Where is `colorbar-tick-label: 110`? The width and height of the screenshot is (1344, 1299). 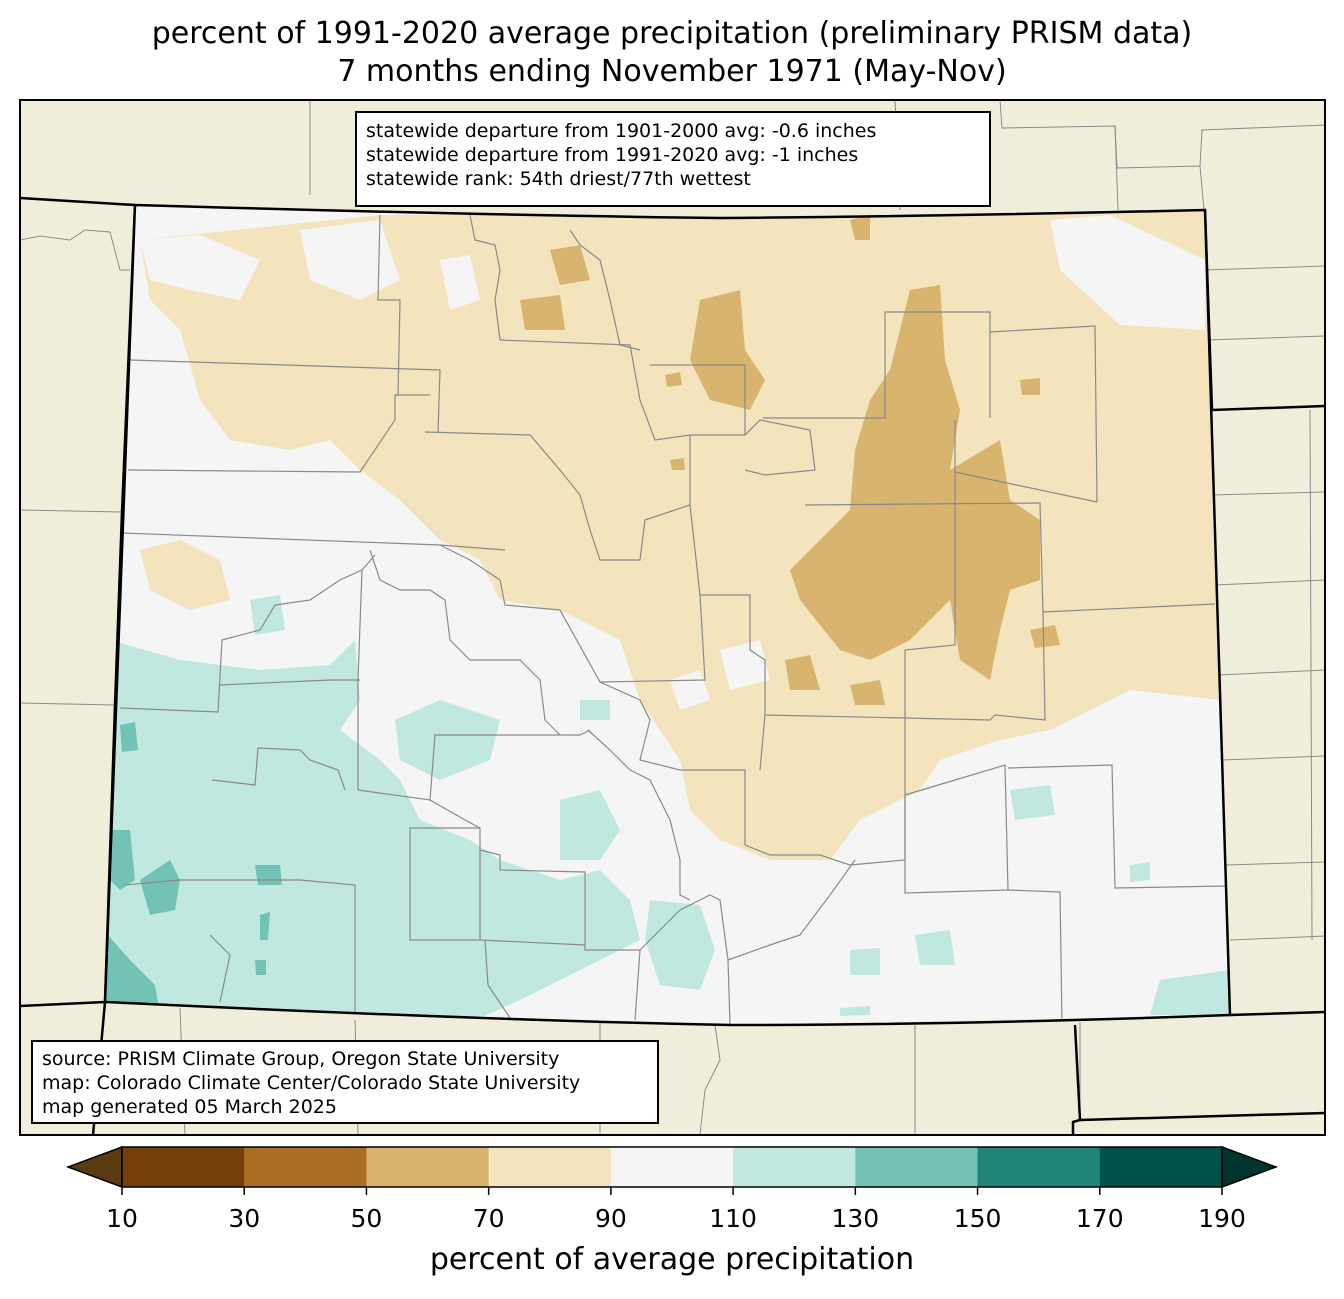 colorbar-tick-label: 110 is located at coordinates (733, 1218).